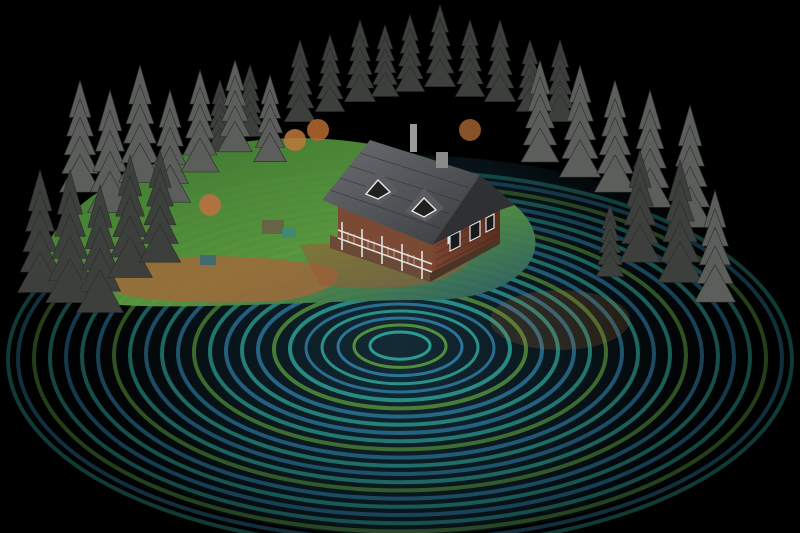 The width and height of the screenshot is (800, 533). What do you see at coordinates (248, 242) in the screenshot?
I see `camp-props` at bounding box center [248, 242].